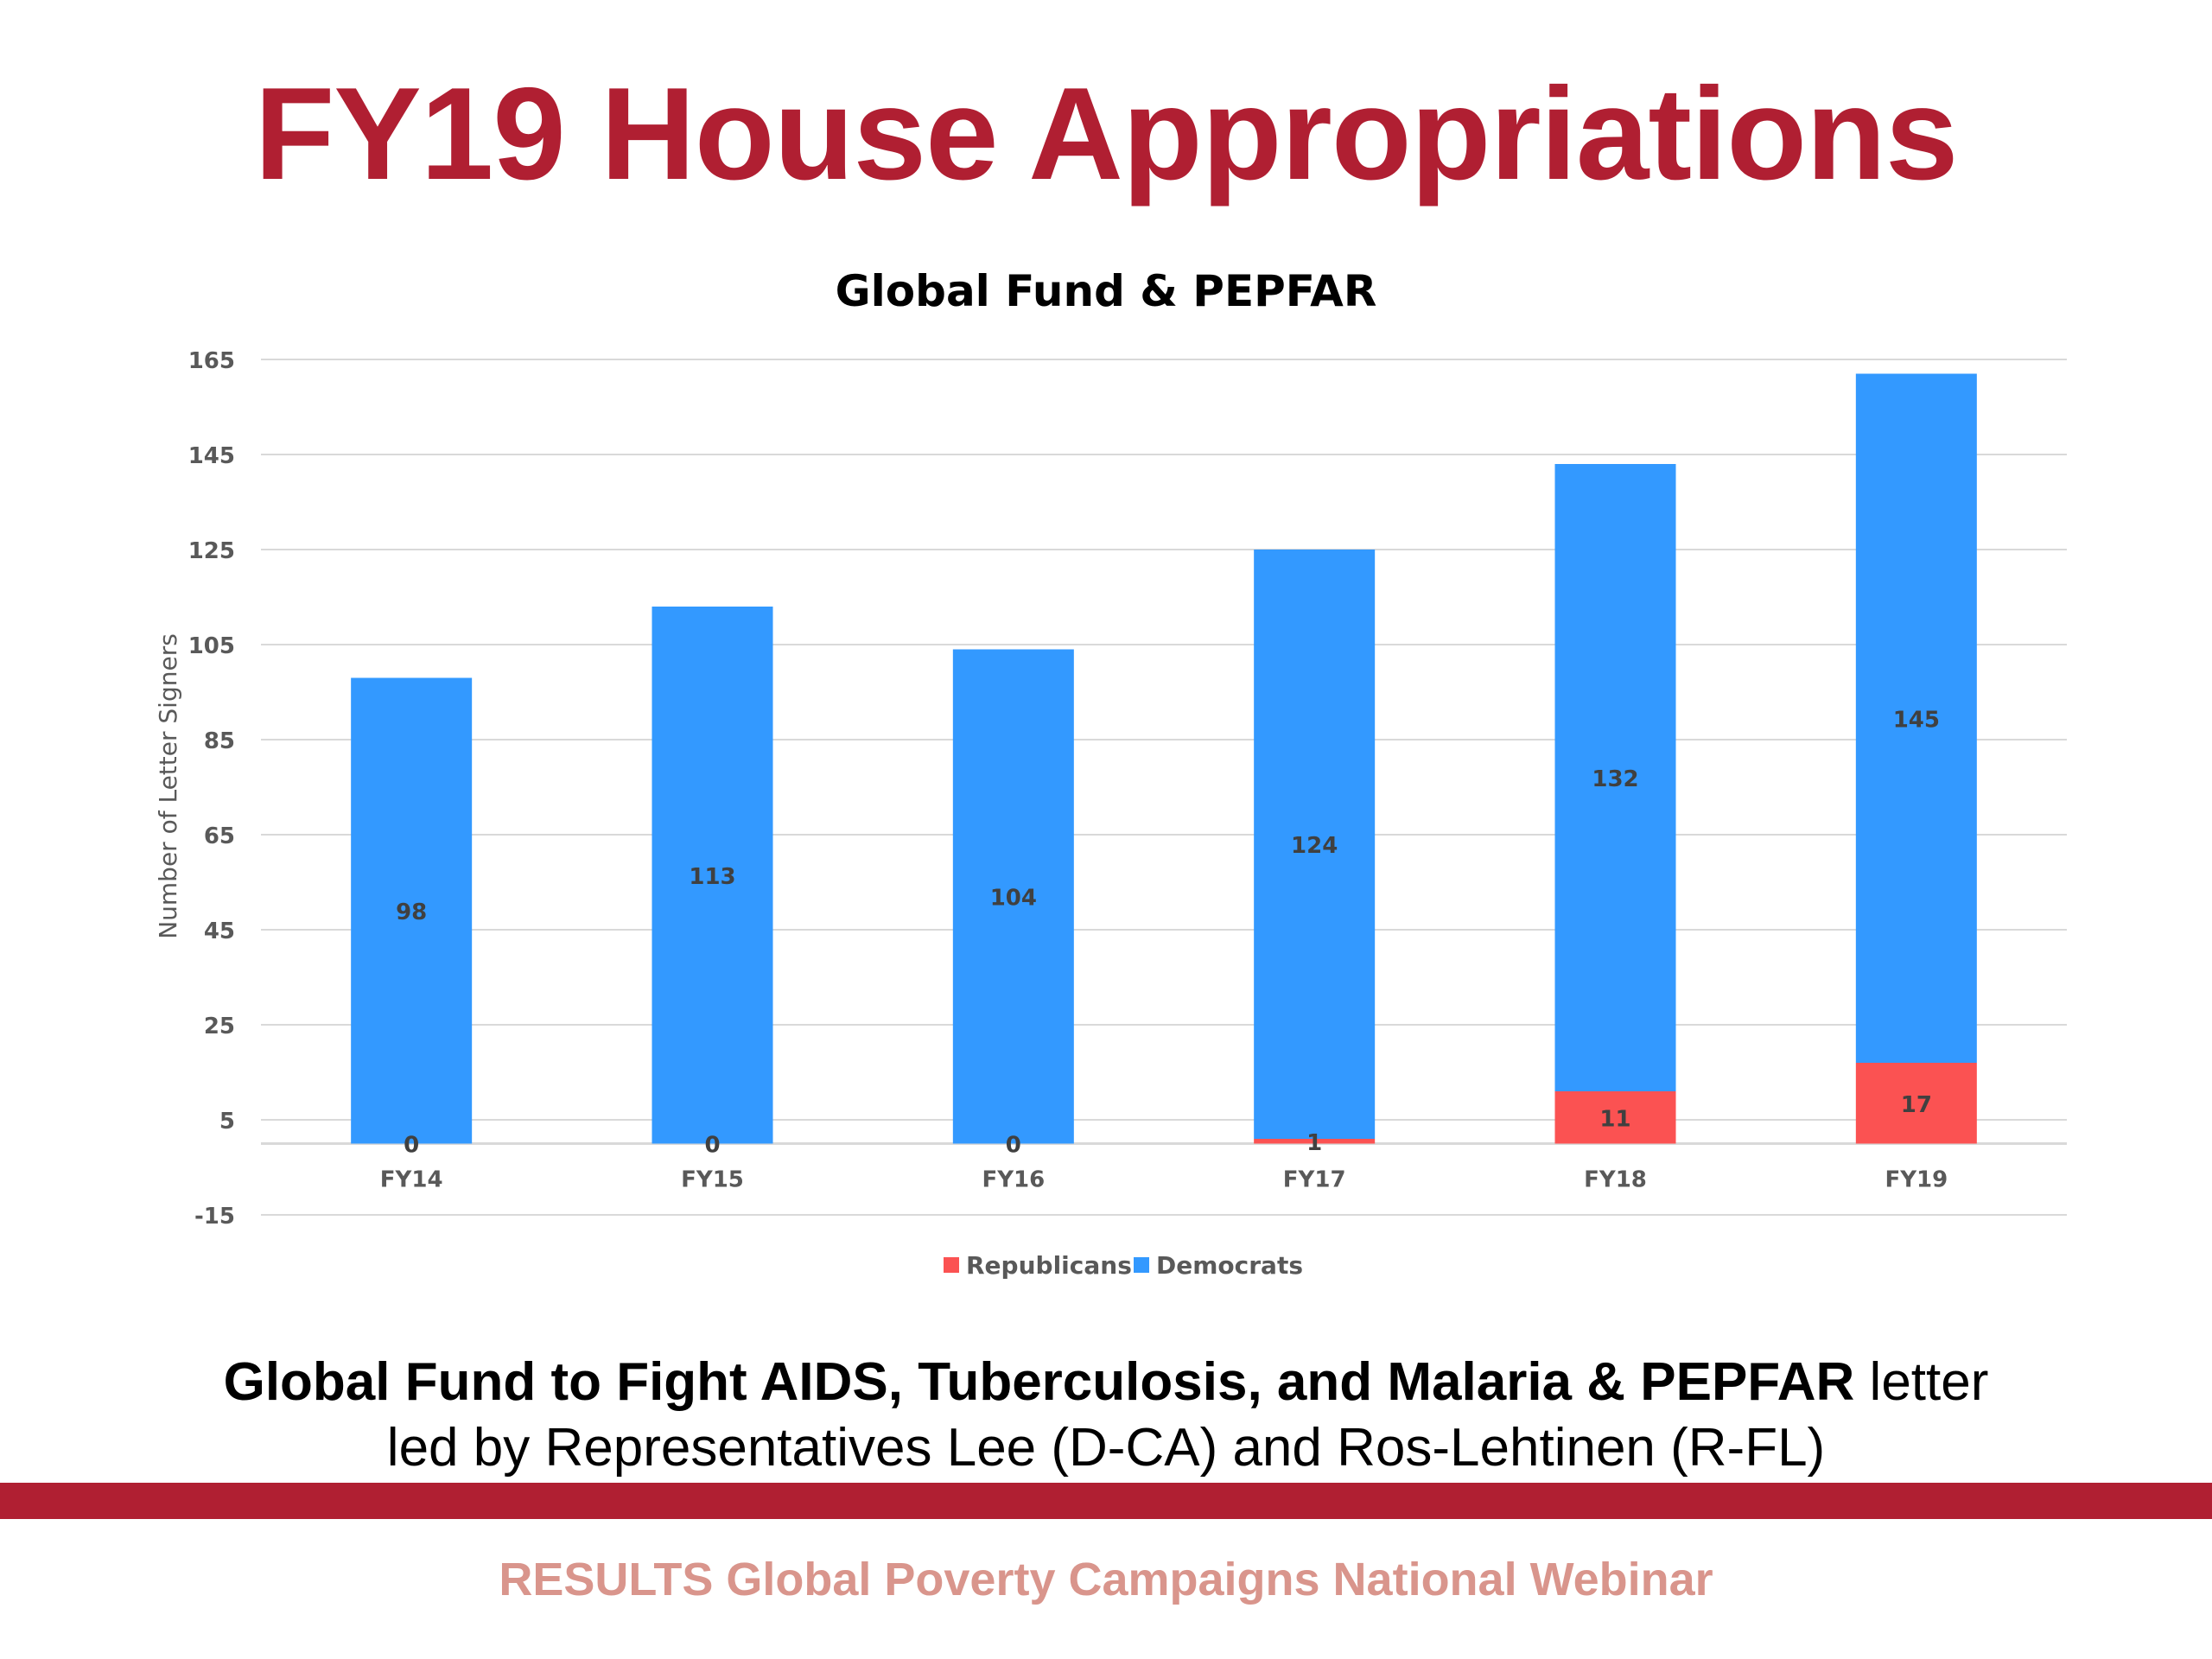  Describe the element at coordinates (211, 551) in the screenshot. I see `y-tick-label: 125` at that location.